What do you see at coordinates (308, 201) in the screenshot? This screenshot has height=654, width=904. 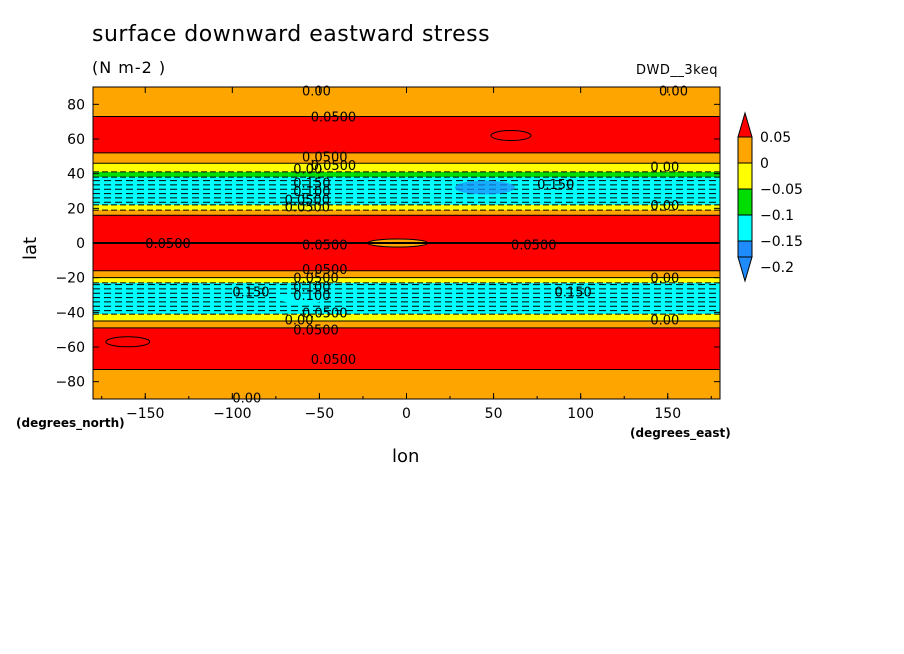 I see `contour-label-10: 0.0500` at bounding box center [308, 201].